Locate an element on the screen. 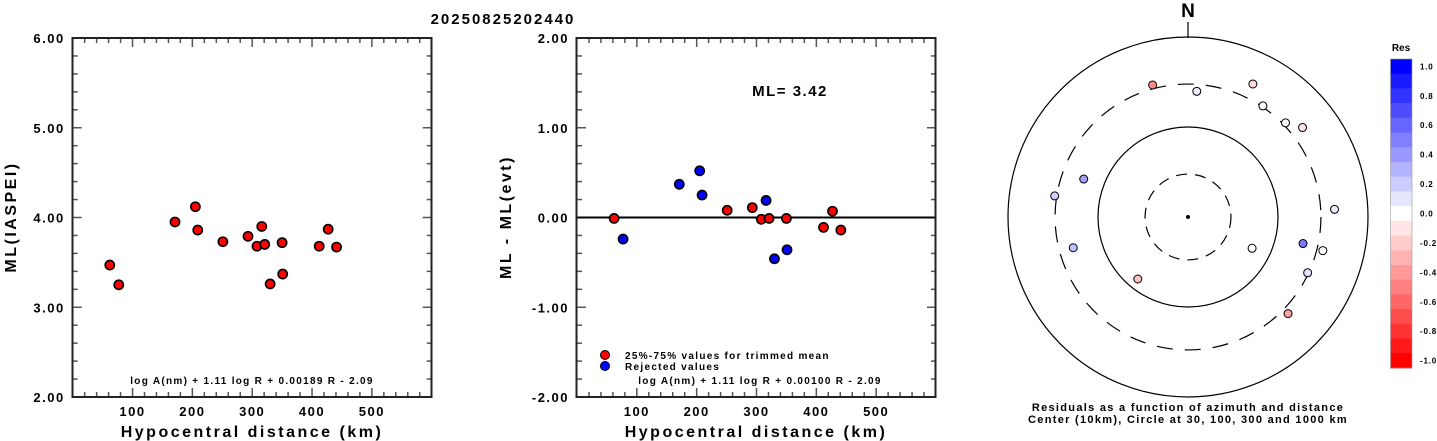  legend-label-trimmed: 25%-75% values for trimmed mean is located at coordinates (727, 356).